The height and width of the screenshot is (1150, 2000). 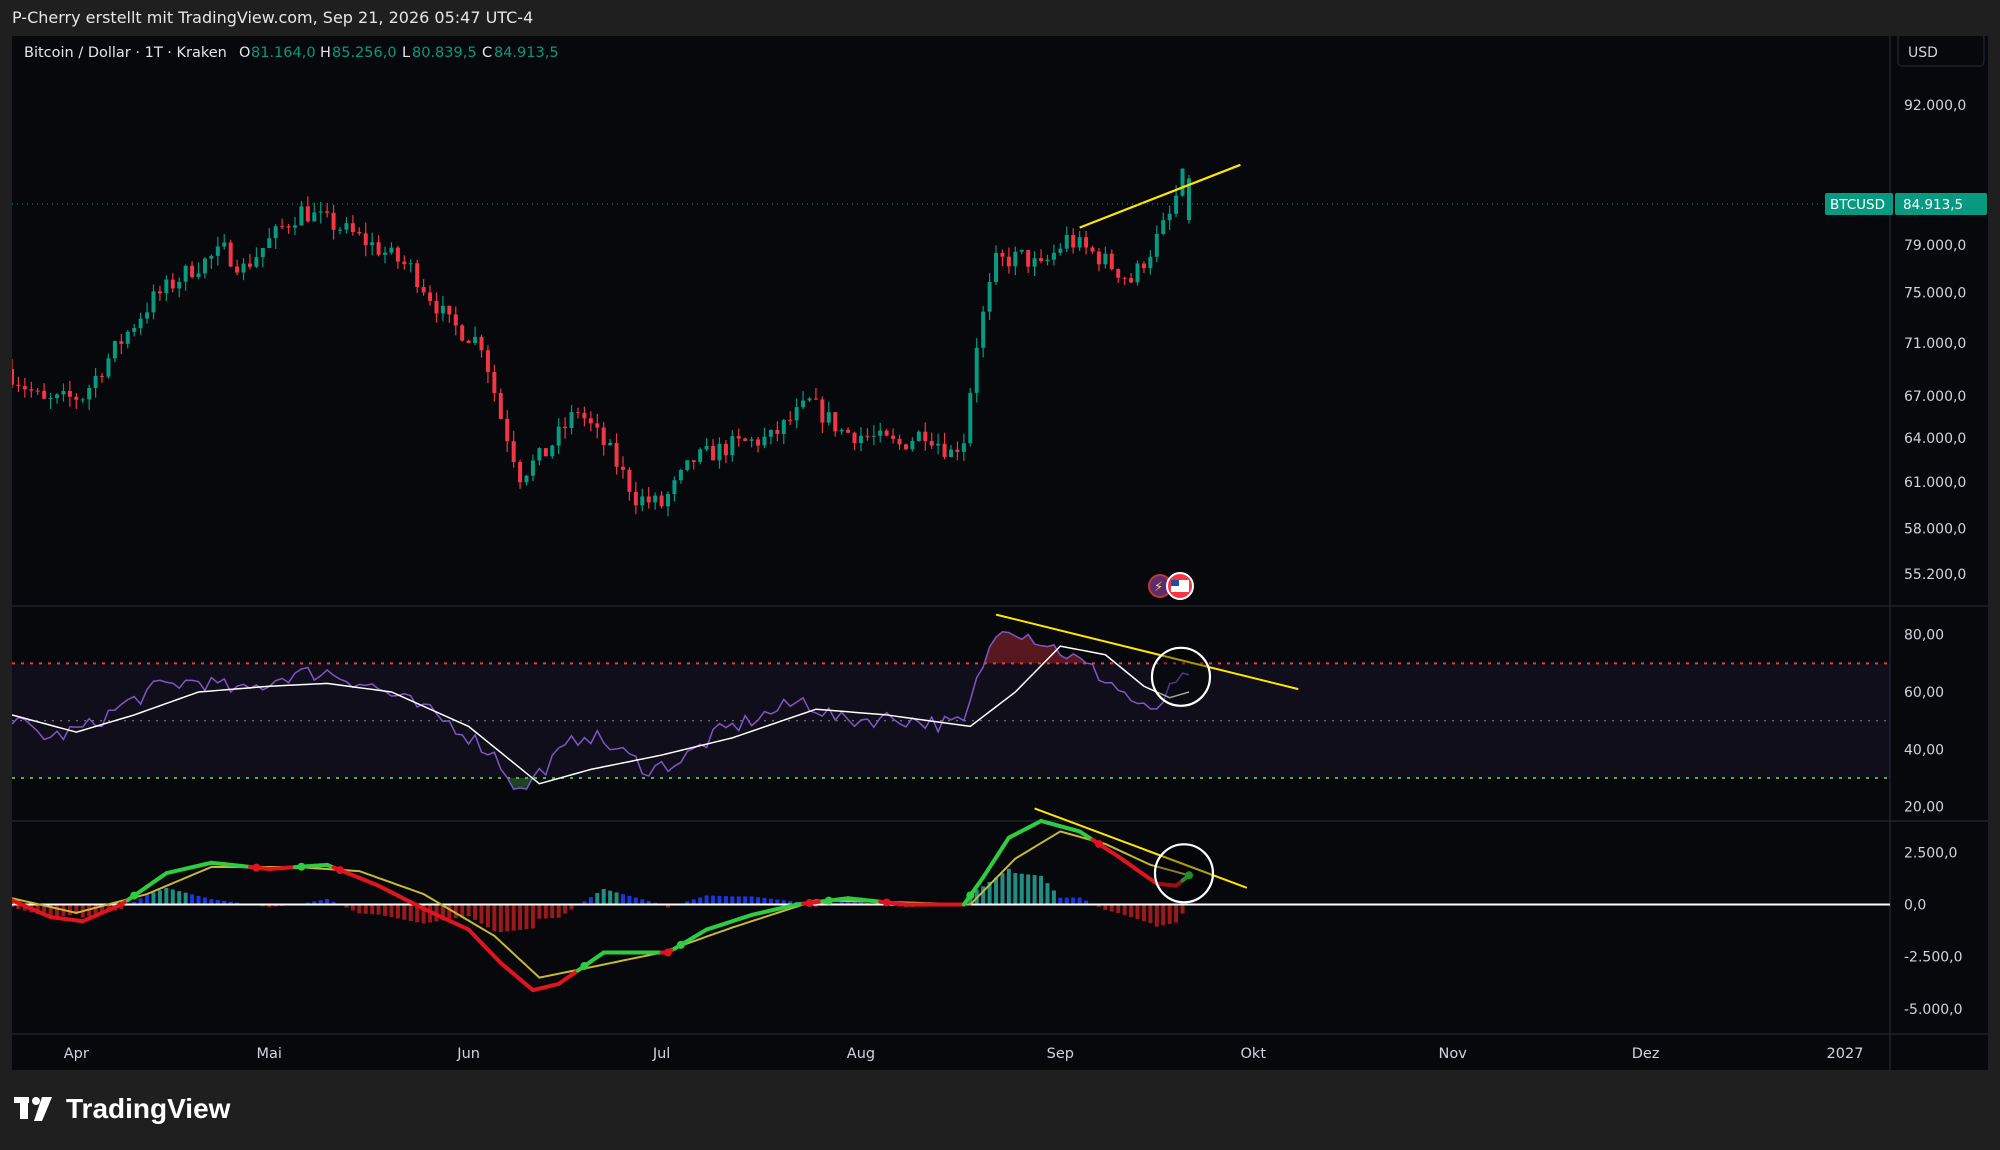 I want to click on legend-open-value: 81.164,0, so click(x=283, y=53).